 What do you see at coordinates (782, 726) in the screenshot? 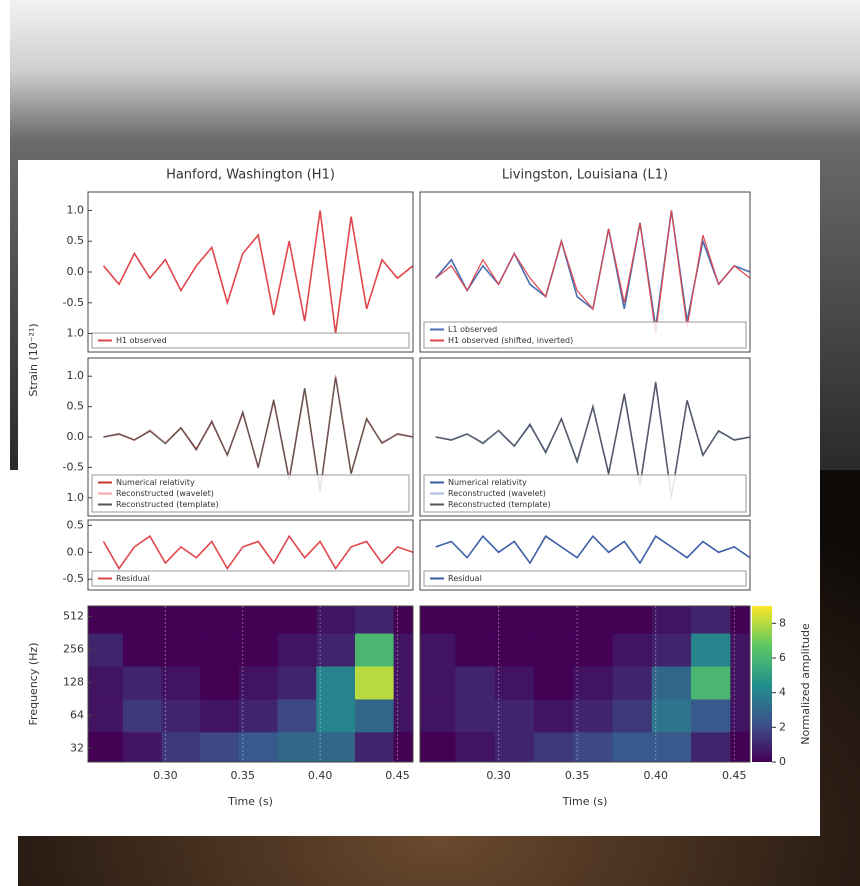
I see `colorbar-tick-label: 2` at bounding box center [782, 726].